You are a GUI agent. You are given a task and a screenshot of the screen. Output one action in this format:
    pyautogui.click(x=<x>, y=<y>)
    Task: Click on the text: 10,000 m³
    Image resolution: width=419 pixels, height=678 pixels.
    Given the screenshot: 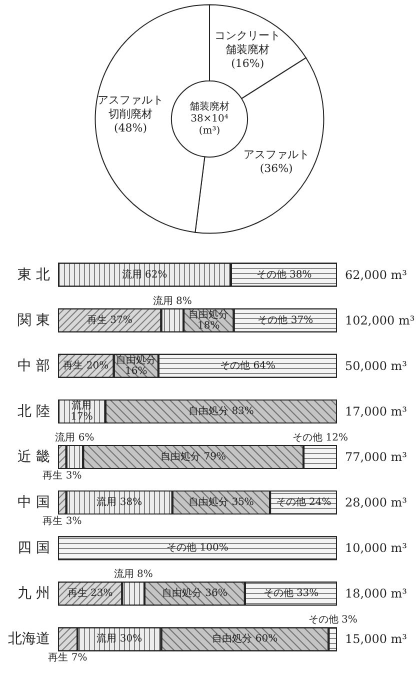 What is the action you would take?
    pyautogui.click(x=376, y=548)
    